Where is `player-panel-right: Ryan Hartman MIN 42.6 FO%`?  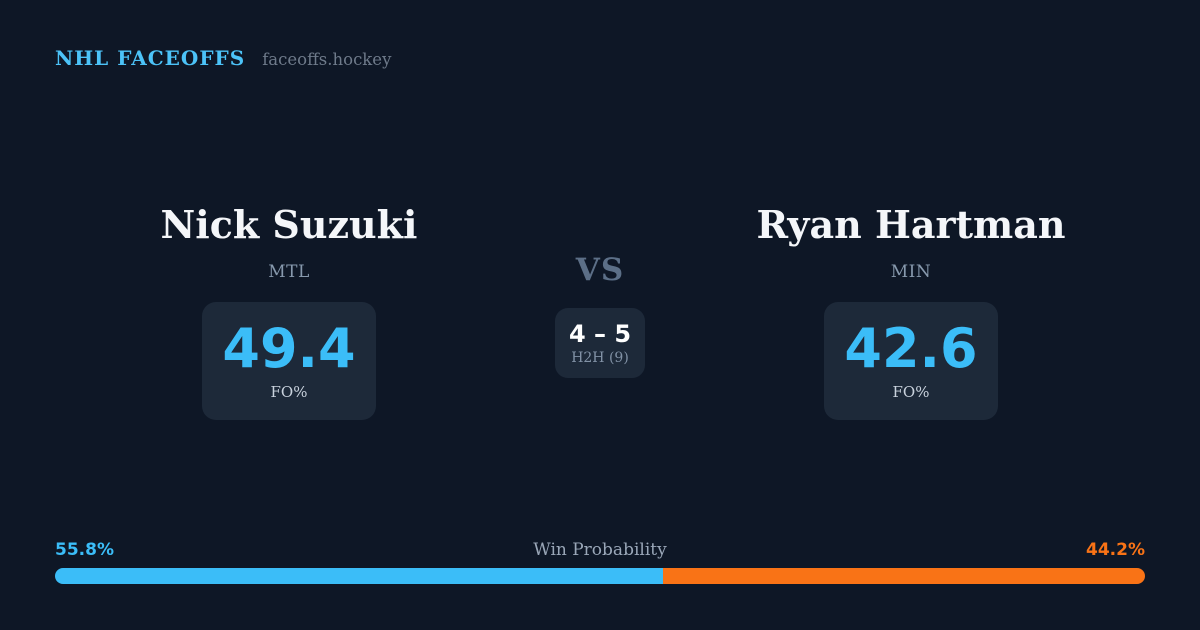 player-panel-right: Ryan Hartman MIN 42.6 FO% is located at coordinates (911, 311).